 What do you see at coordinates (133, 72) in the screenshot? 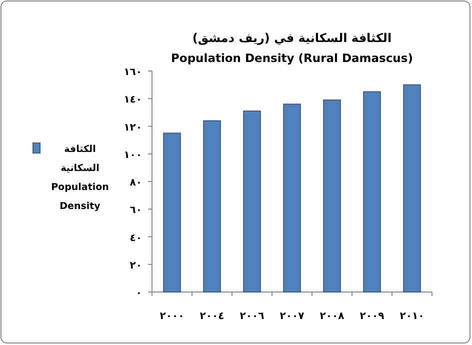
I see `y-tick-label: ١٦٠` at bounding box center [133, 72].